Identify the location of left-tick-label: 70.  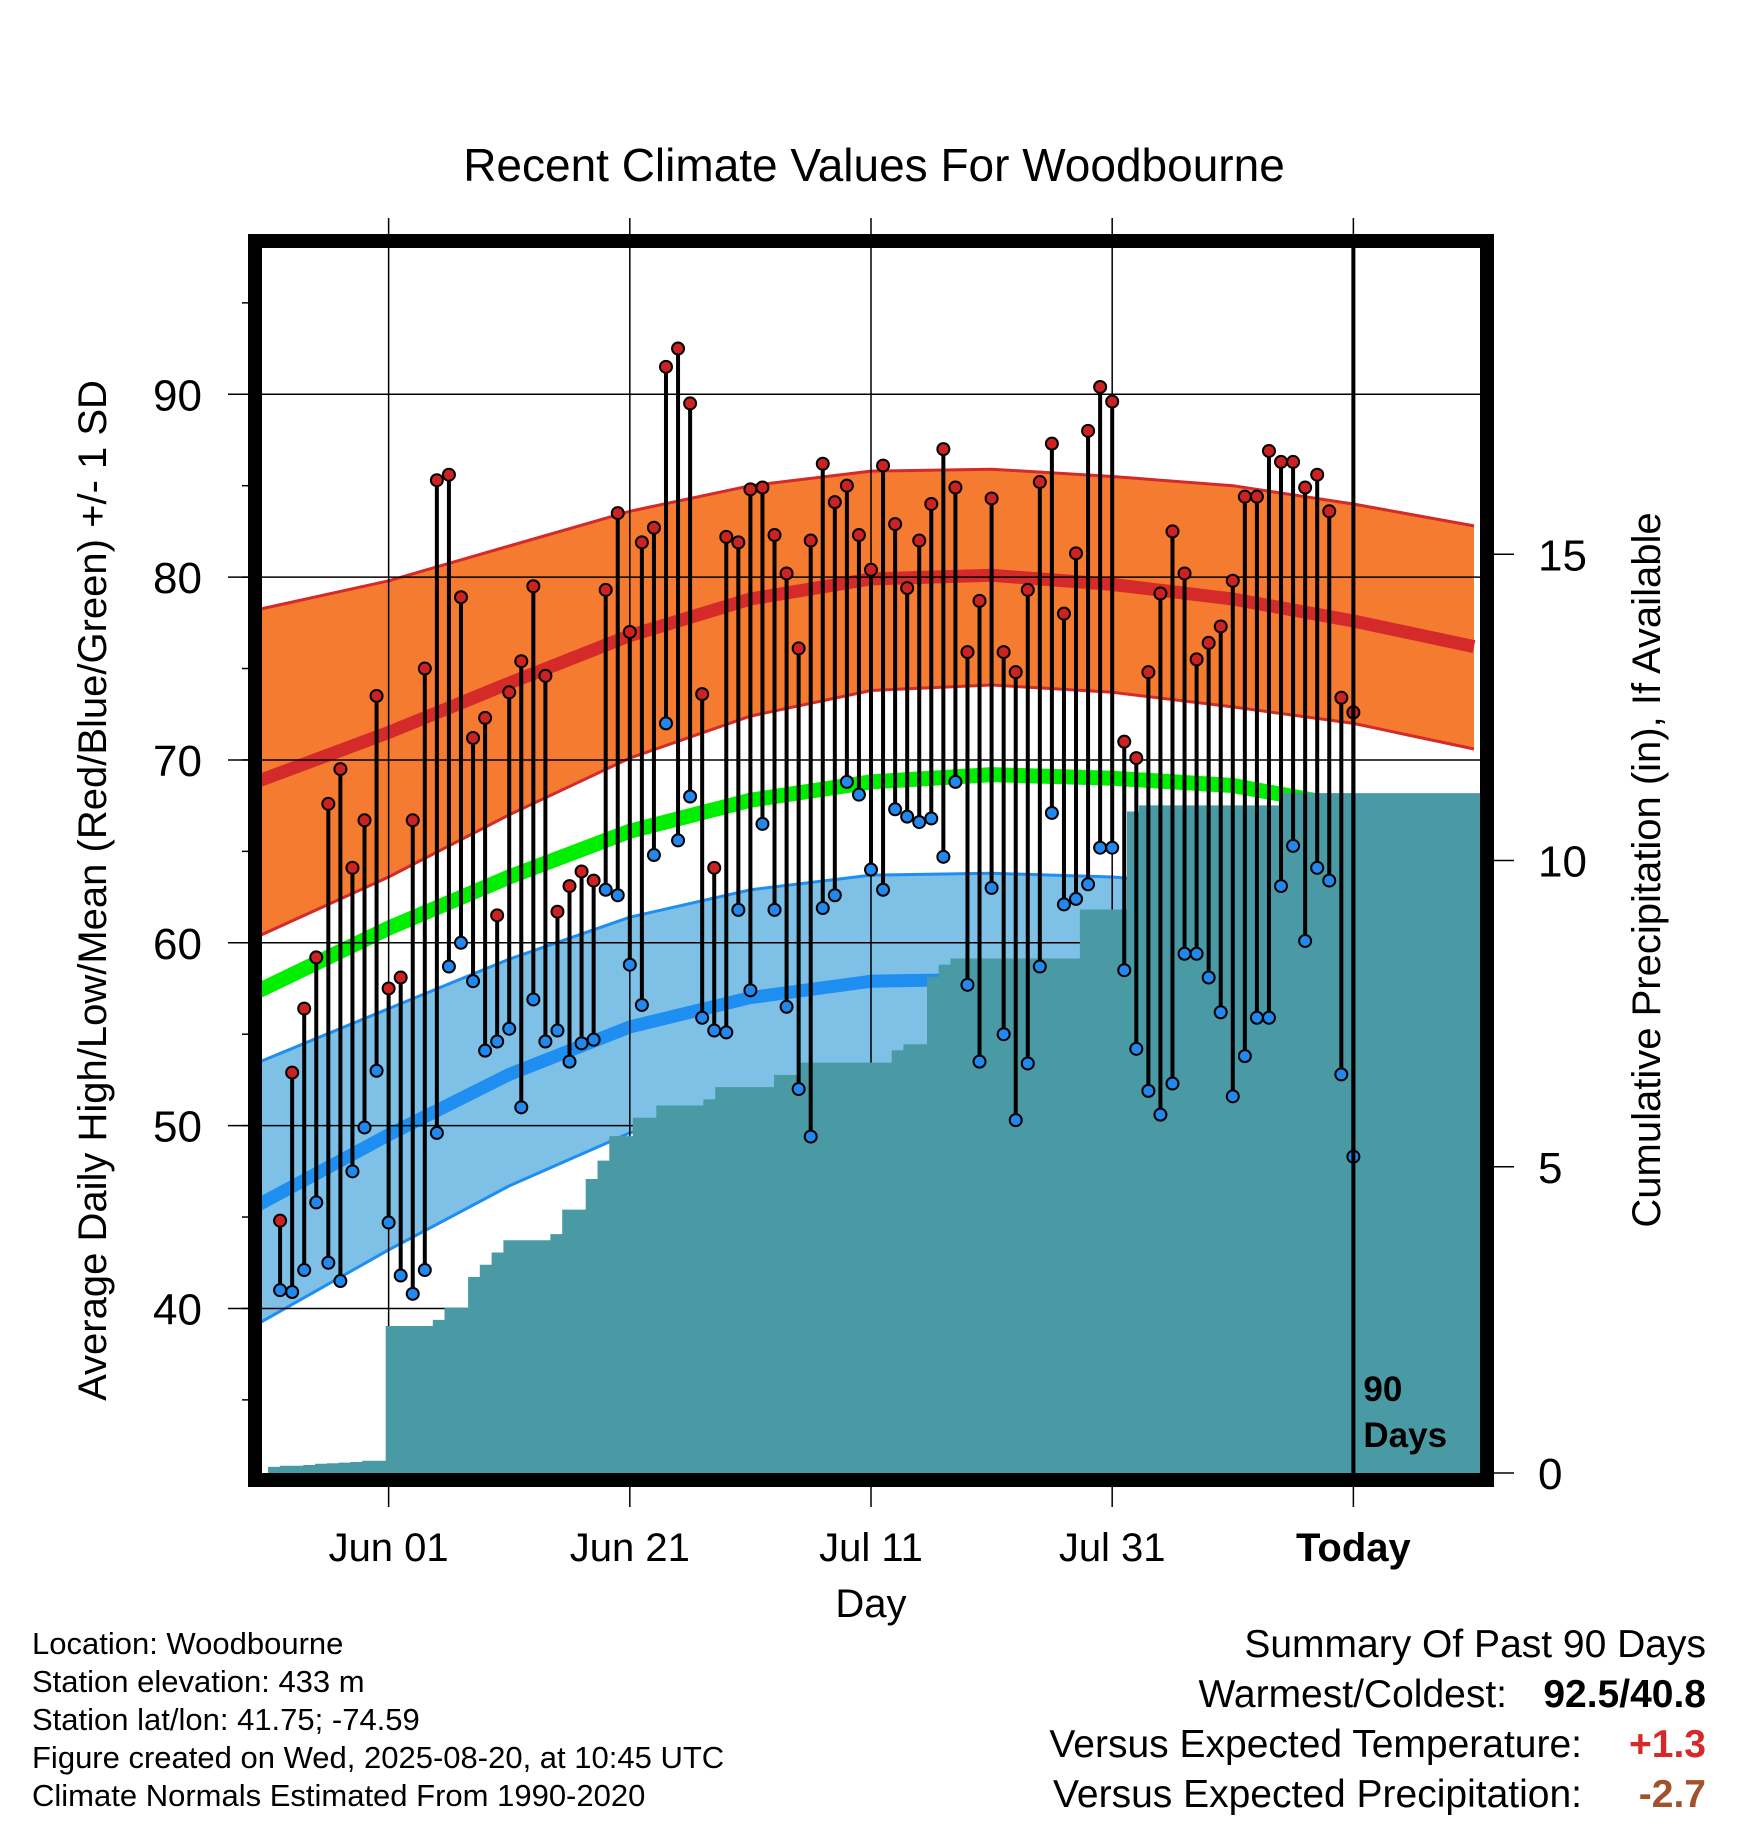
(177, 761).